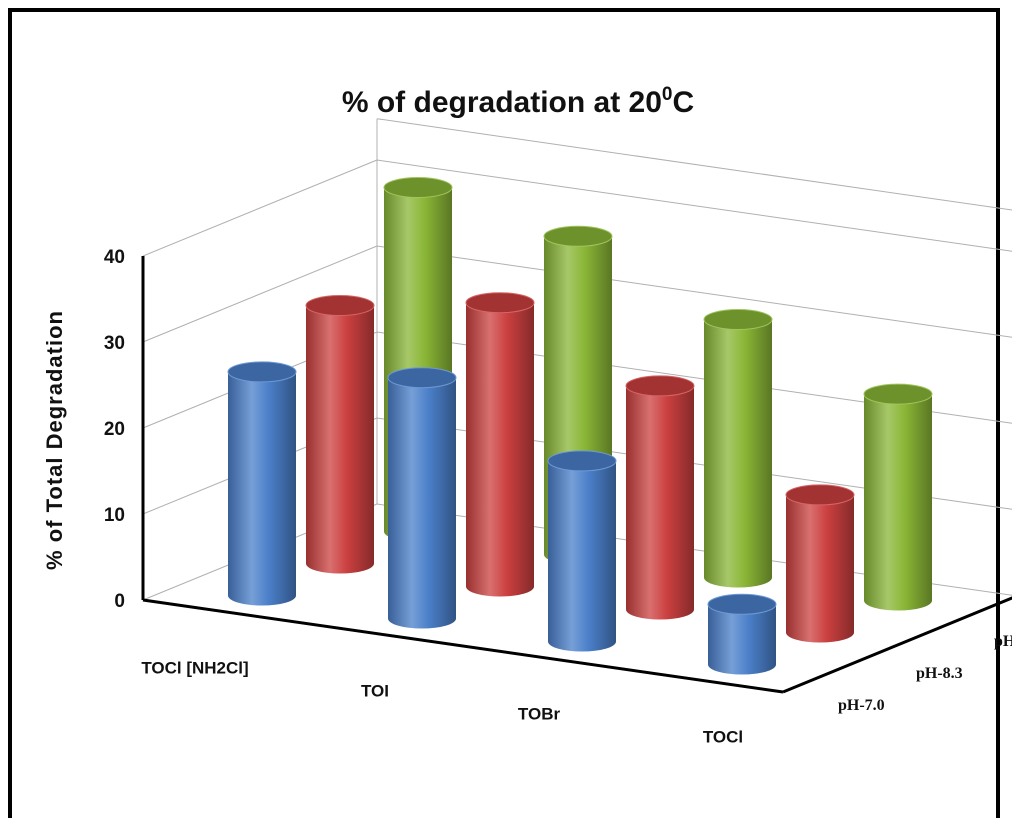 Image resolution: width=1012 pixels, height=818 pixels. I want to click on y-axis-label: % of Total Degradation, so click(54, 440).